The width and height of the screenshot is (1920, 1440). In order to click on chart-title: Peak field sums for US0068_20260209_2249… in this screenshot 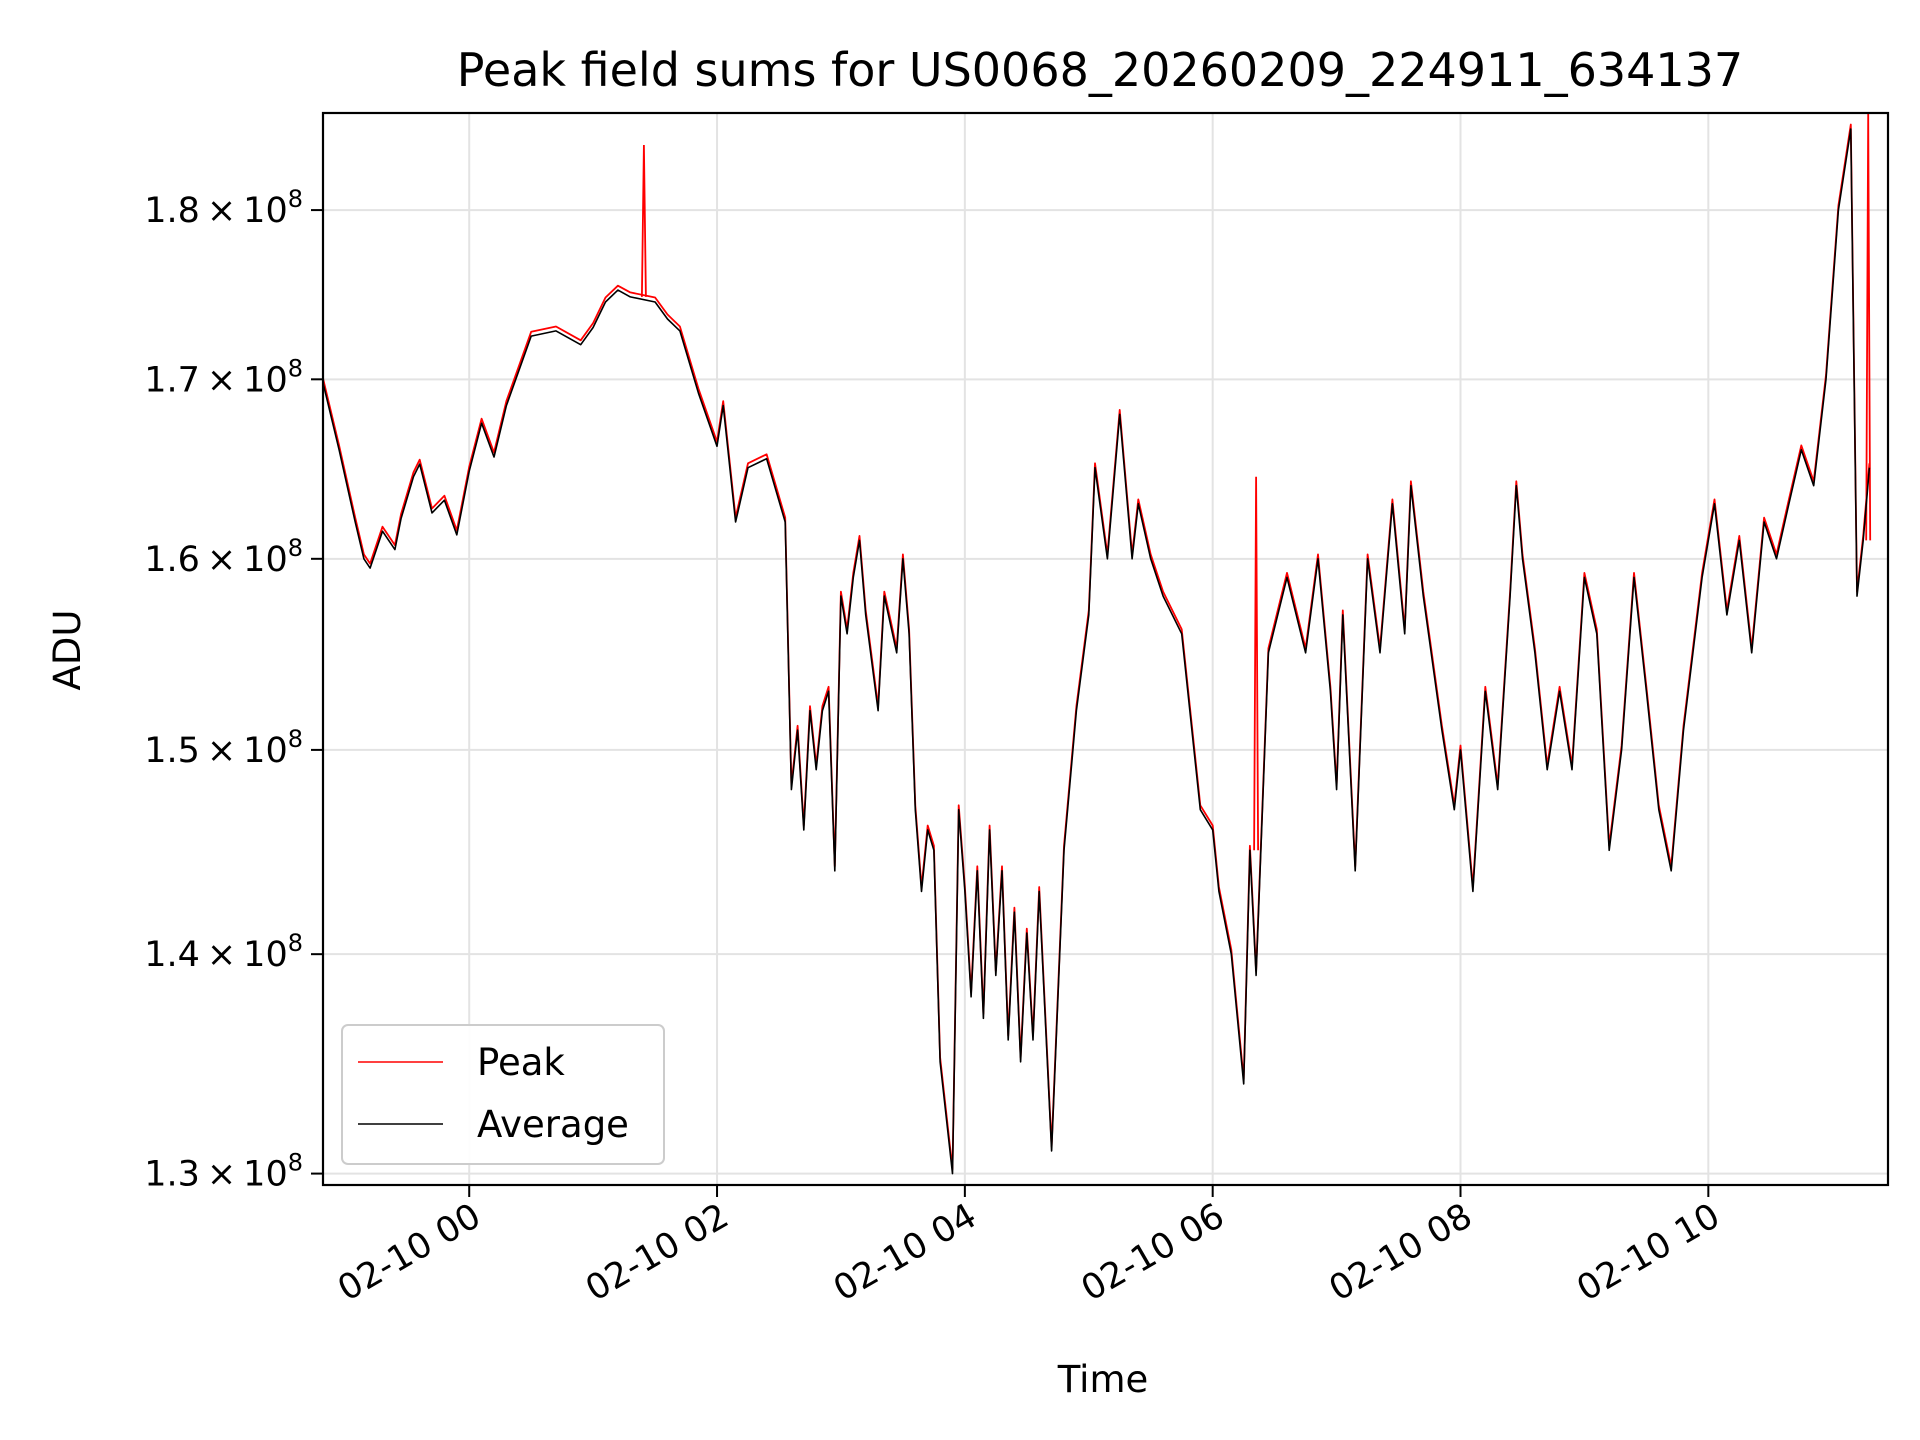, I will do `click(1100, 70)`.